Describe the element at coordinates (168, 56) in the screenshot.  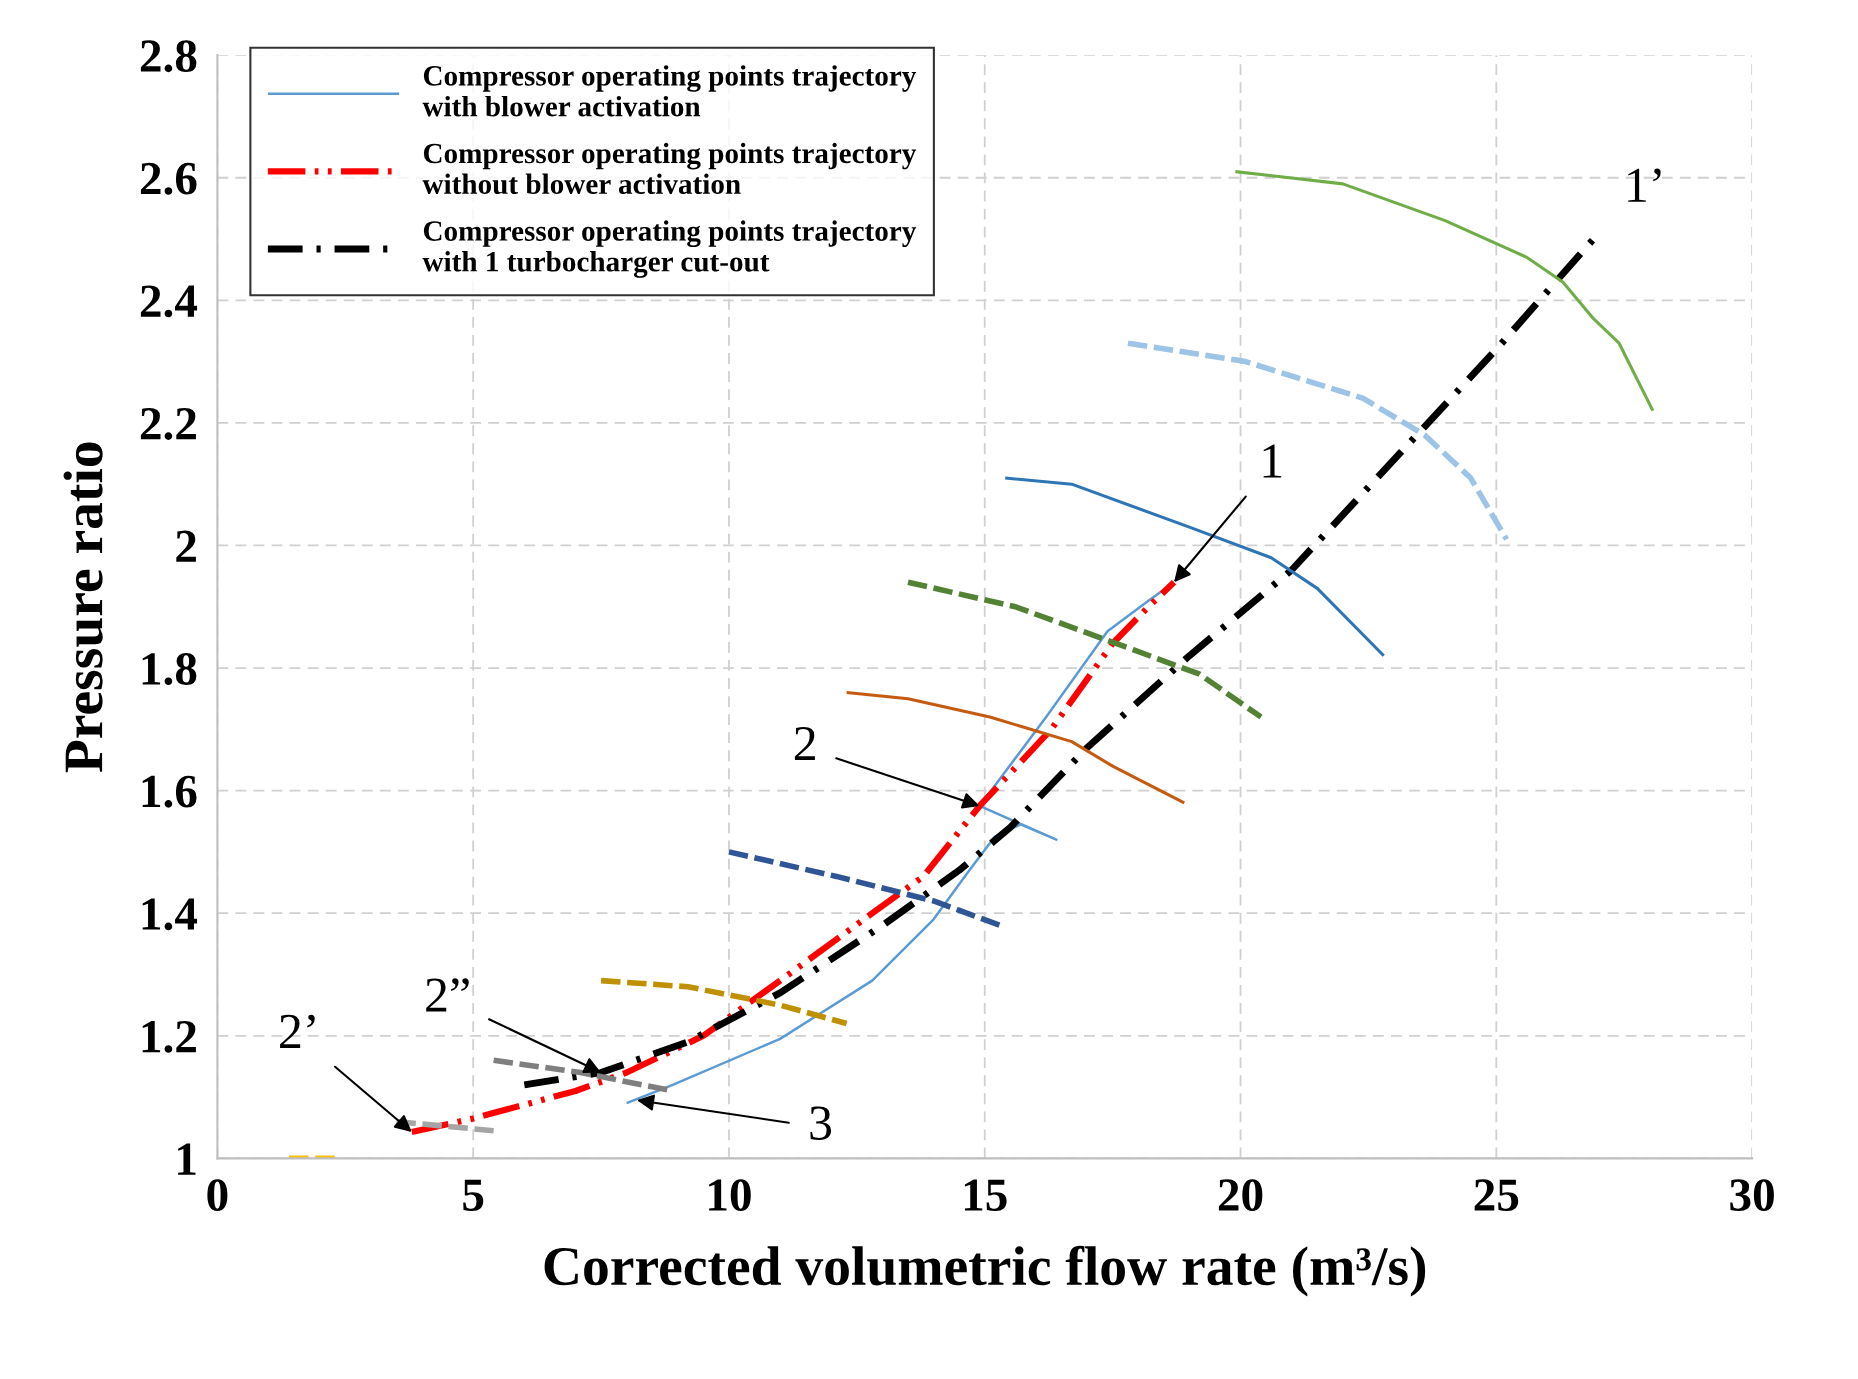
I see `y-tick-label: 2.8` at that location.